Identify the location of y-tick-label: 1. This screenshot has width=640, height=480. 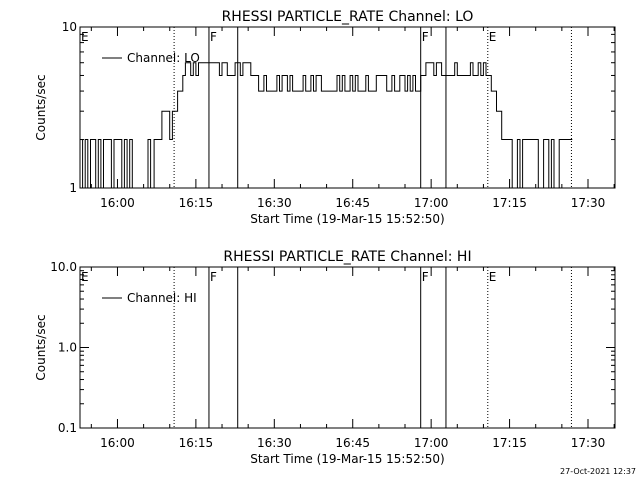
(73, 188).